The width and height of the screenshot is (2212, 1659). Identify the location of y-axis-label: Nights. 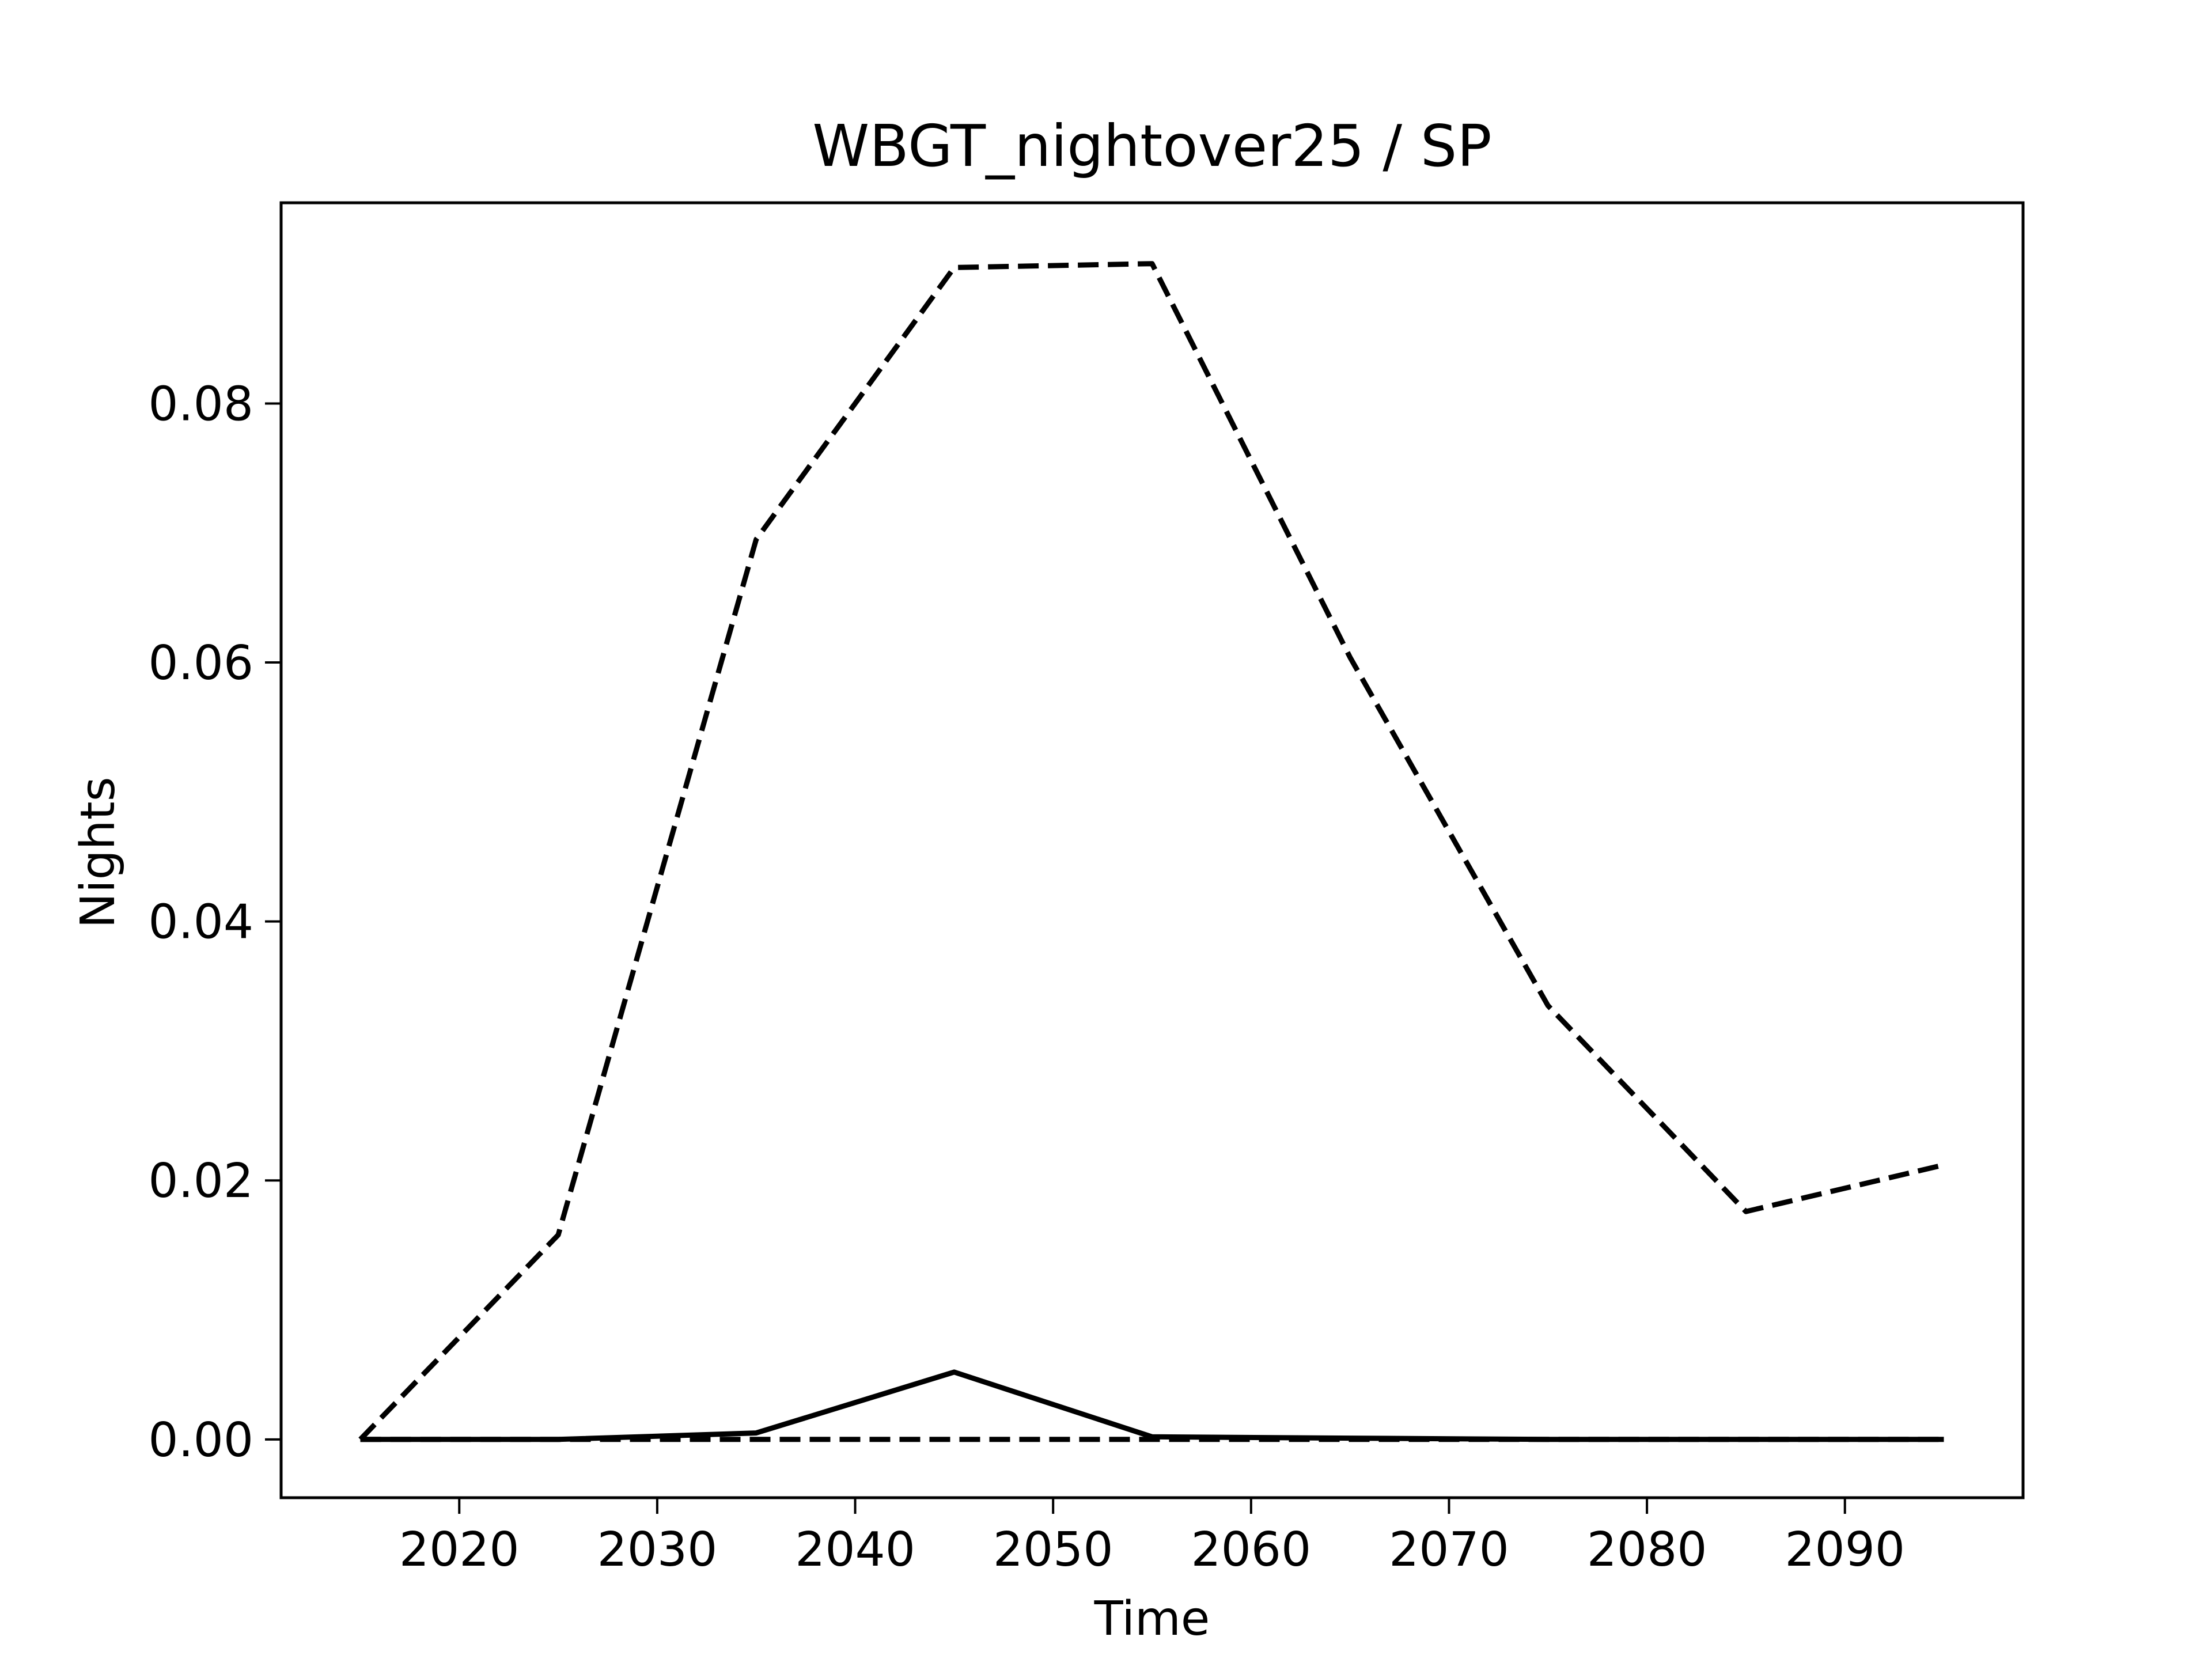
(98, 852).